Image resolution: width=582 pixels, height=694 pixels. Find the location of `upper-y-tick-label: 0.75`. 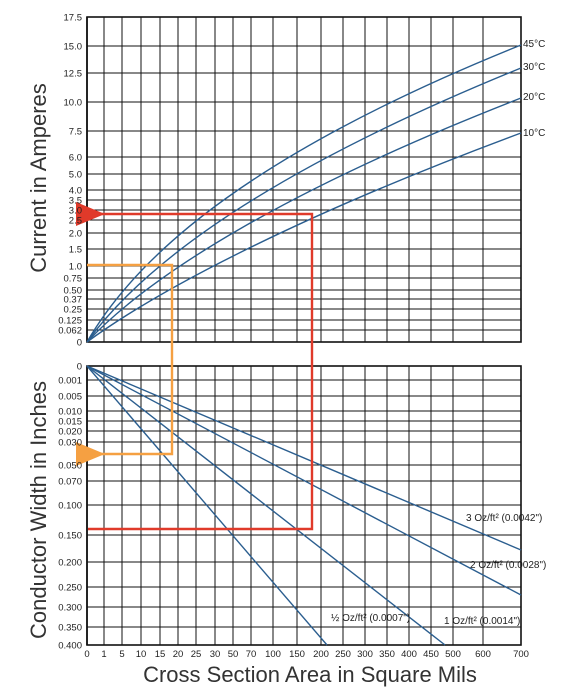

upper-y-tick-label: 0.75 is located at coordinates (73, 279).